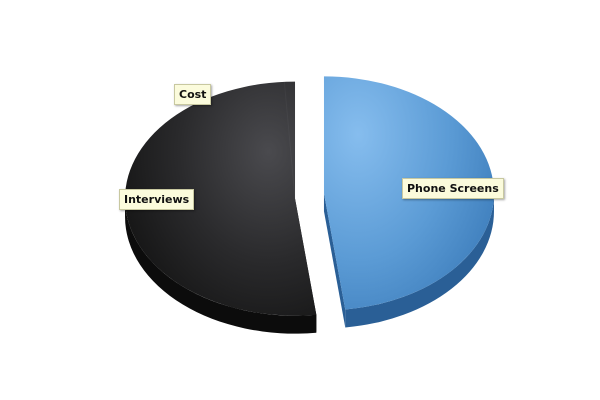 The image size is (600, 400). What do you see at coordinates (157, 199) in the screenshot?
I see `slice-label-interviews: Interviews` at bounding box center [157, 199].